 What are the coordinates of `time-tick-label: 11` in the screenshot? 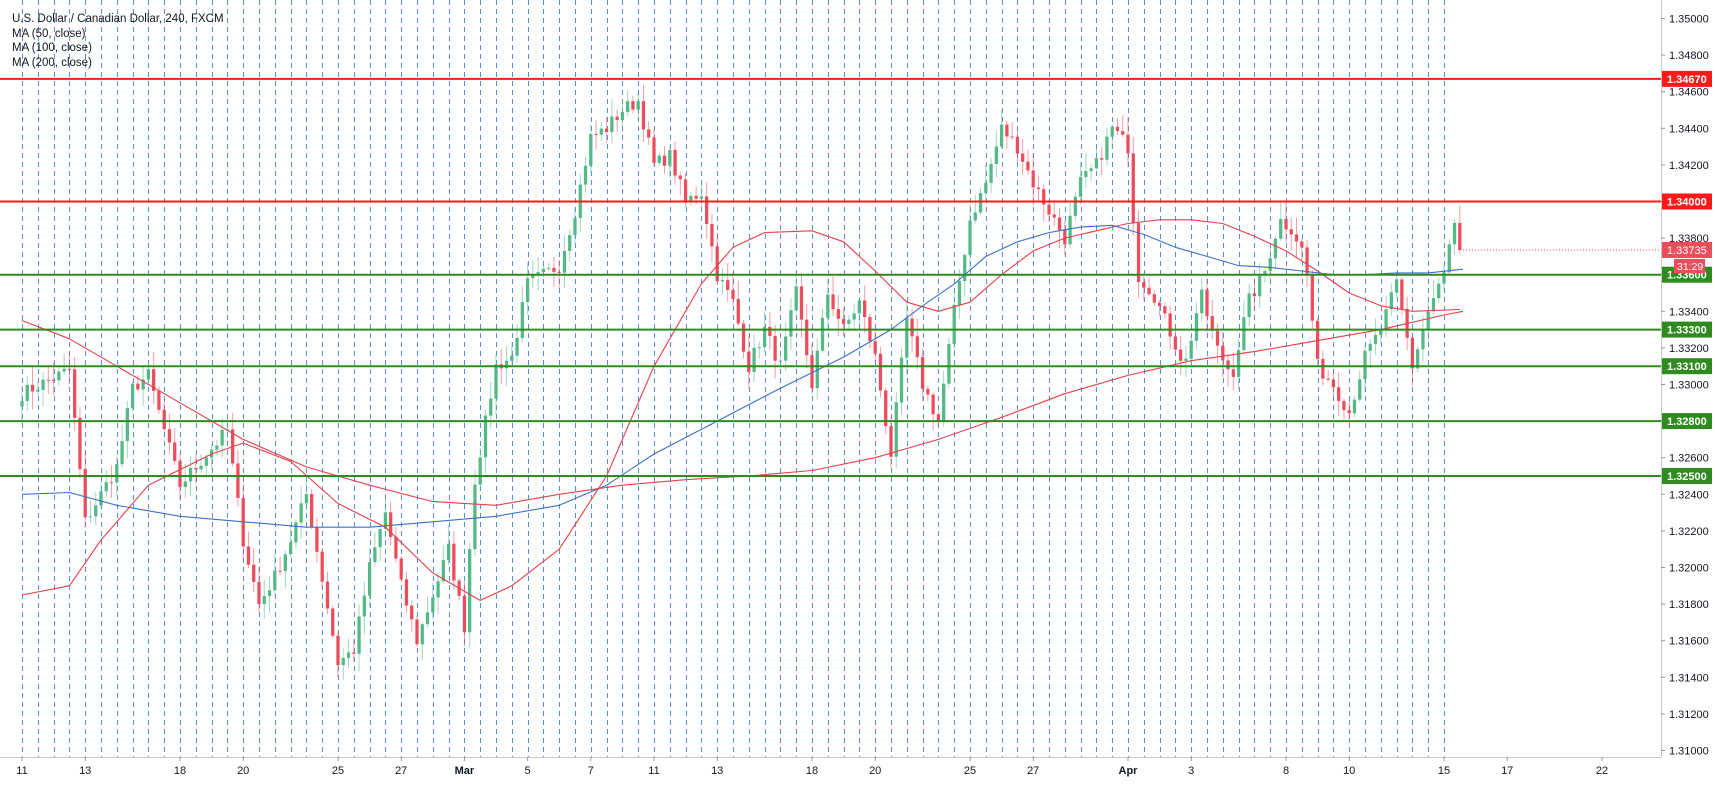 It's located at (21, 771).